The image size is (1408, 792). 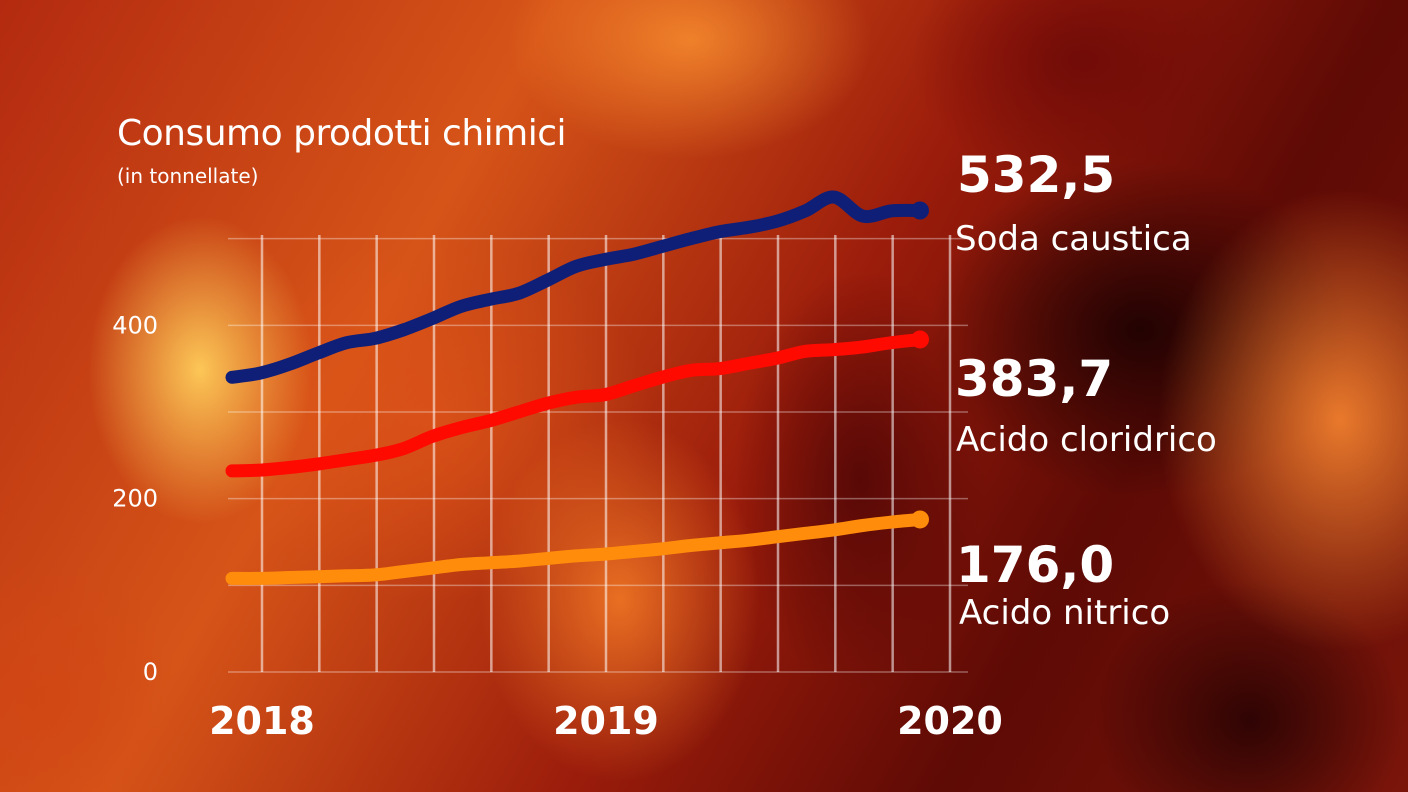 What do you see at coordinates (576, 549) in the screenshot?
I see `series-line-acido-nitrico` at bounding box center [576, 549].